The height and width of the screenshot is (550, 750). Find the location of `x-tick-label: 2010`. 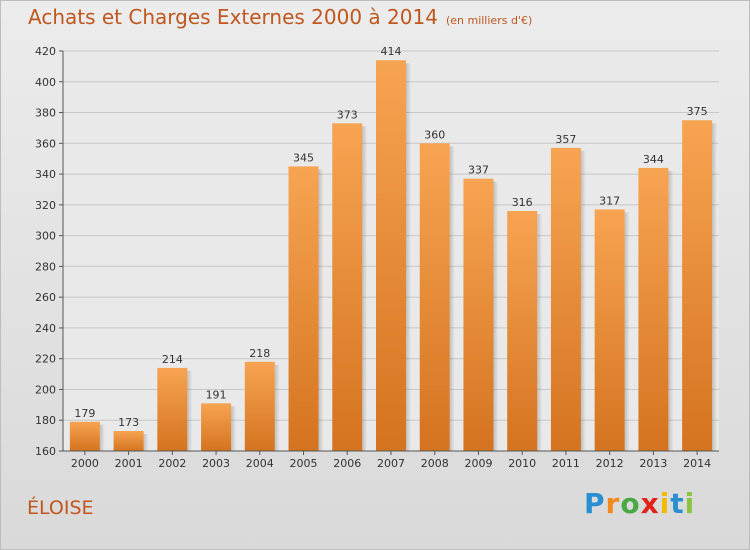

x-tick-label: 2010 is located at coordinates (522, 463).